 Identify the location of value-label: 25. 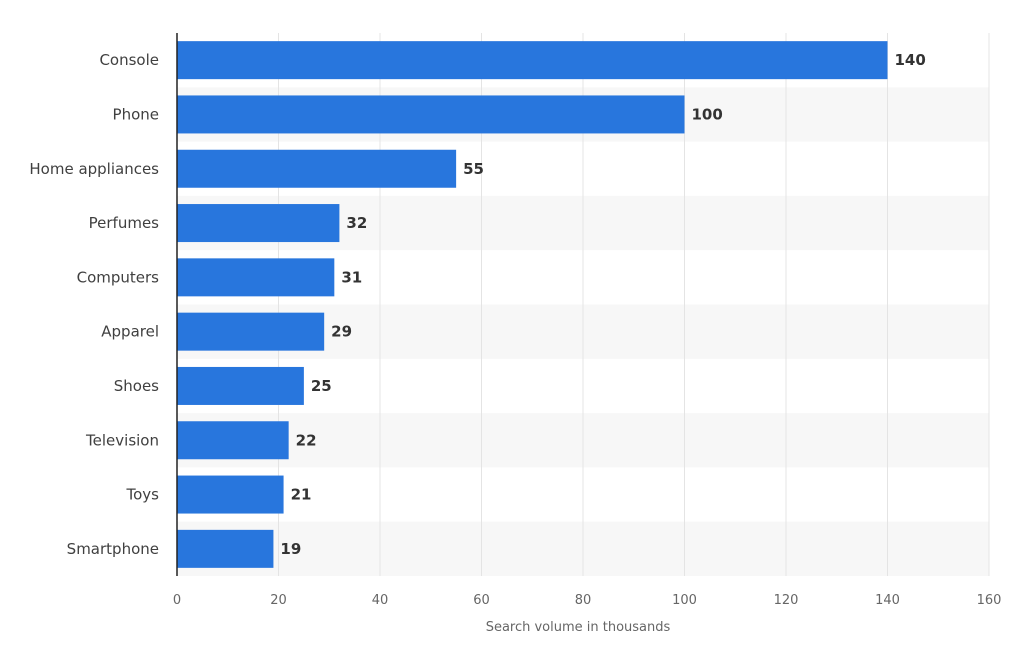
(321, 386).